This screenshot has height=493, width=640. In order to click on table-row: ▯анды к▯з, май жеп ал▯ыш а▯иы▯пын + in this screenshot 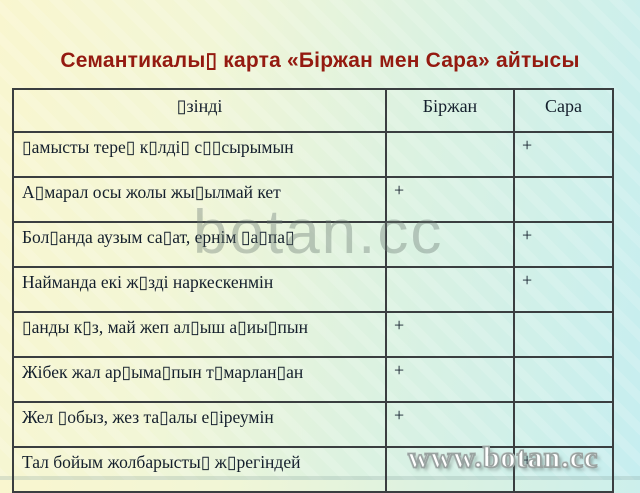, I will do `click(313, 334)`.